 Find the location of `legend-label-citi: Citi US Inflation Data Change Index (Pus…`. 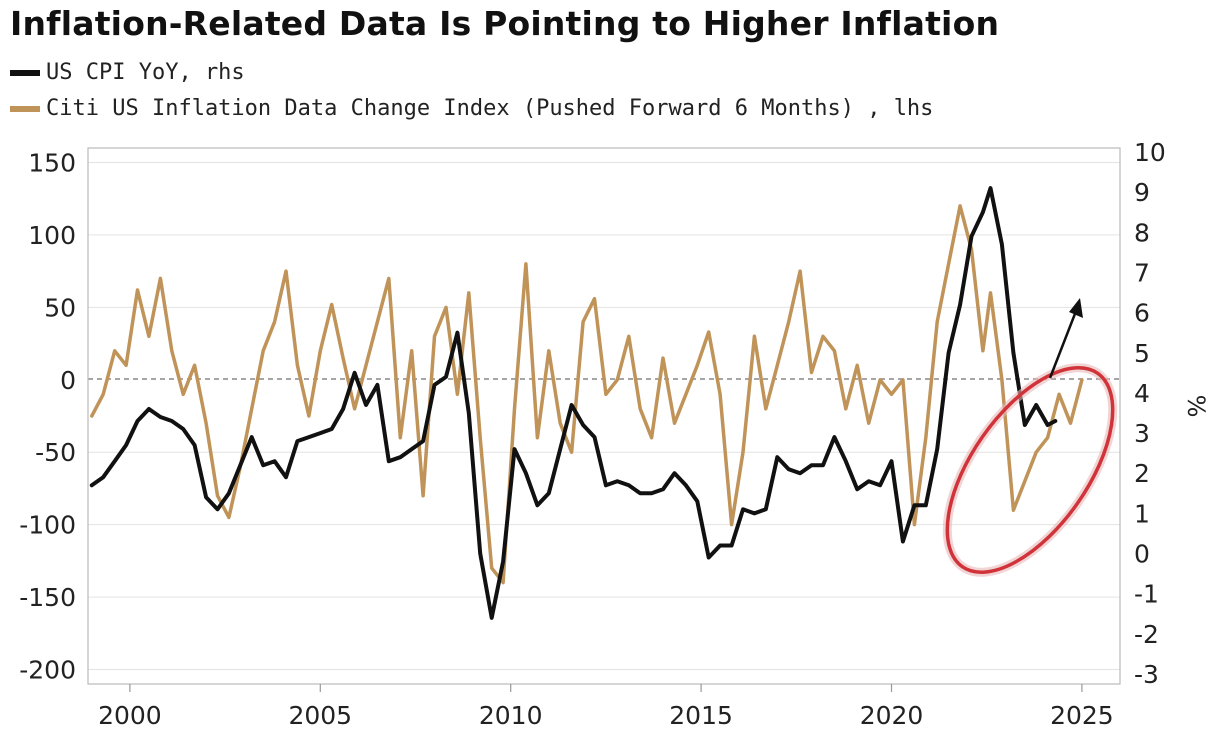

legend-label-citi: Citi US Inflation Data Change Index (Pus… is located at coordinates (490, 108).